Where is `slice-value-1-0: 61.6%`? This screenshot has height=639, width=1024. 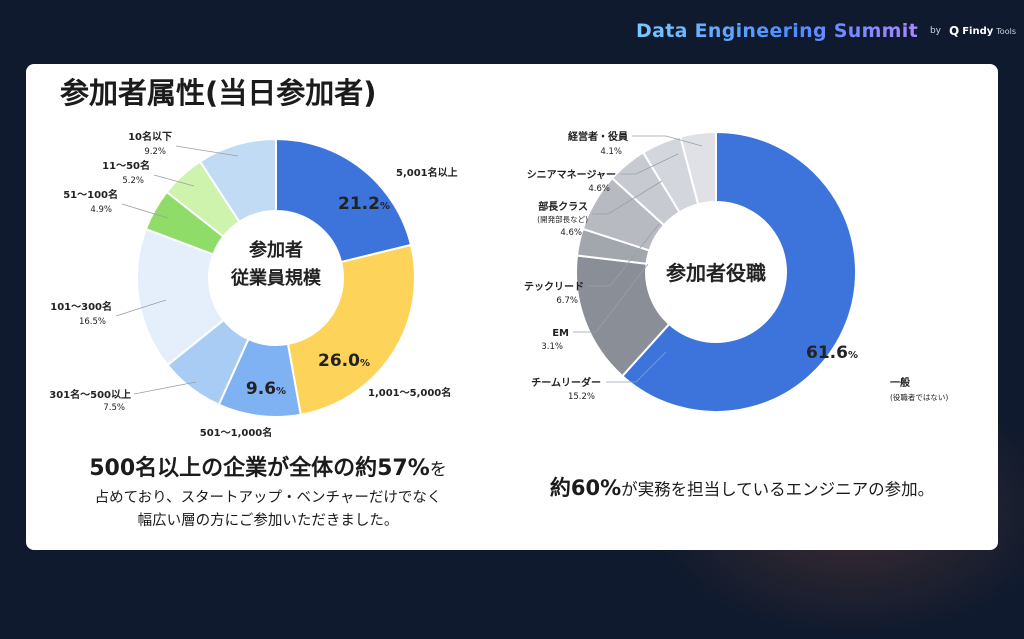
slice-value-1-0: 61.6% is located at coordinates (832, 353).